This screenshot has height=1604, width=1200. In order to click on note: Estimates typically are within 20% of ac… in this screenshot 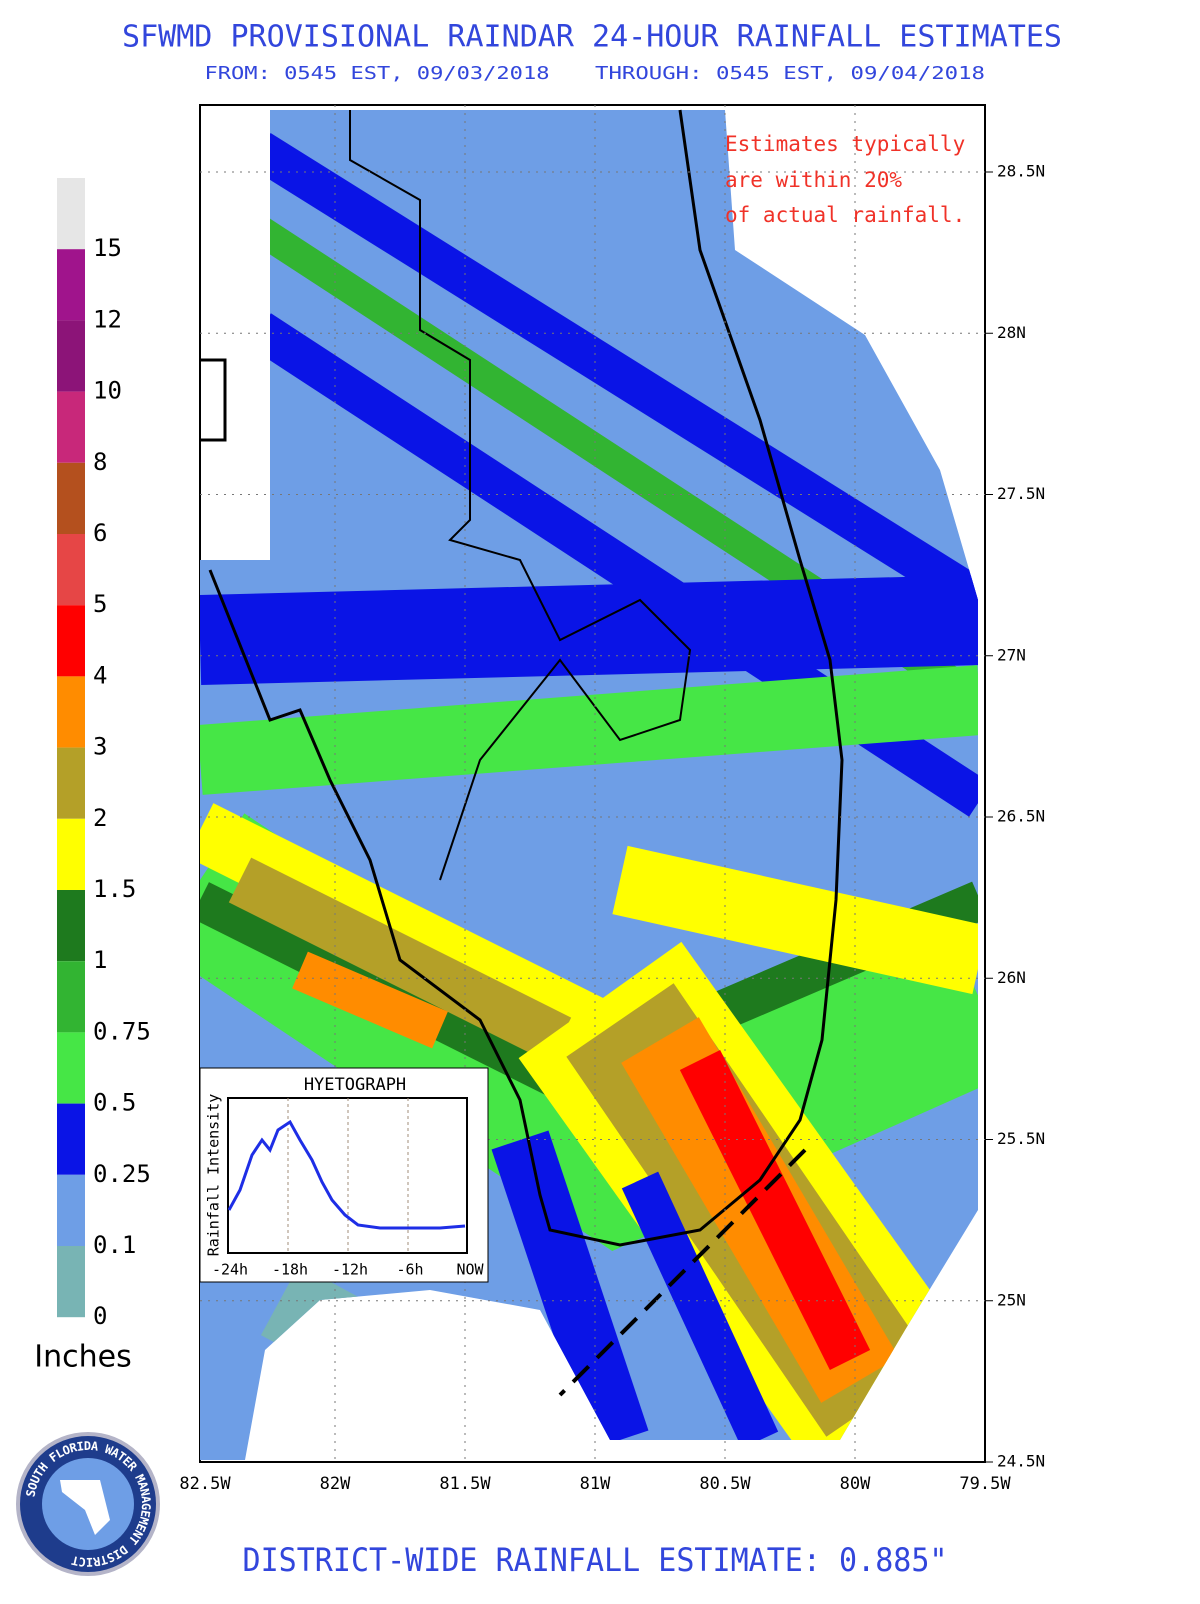, I will do `click(845, 179)`.